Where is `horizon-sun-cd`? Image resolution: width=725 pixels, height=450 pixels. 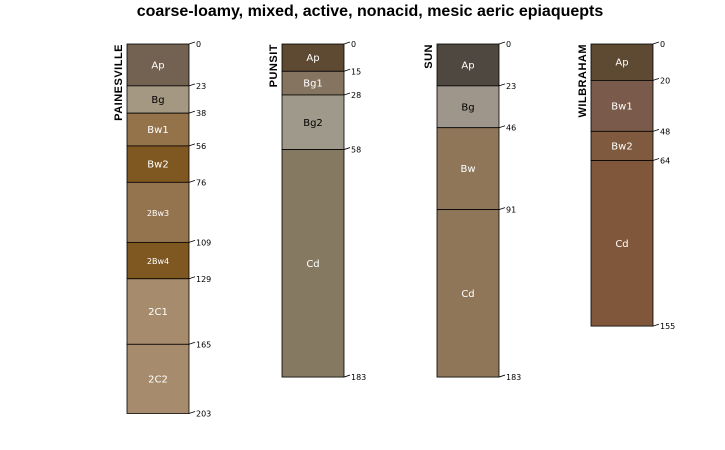
horizon-sun-cd is located at coordinates (468, 293).